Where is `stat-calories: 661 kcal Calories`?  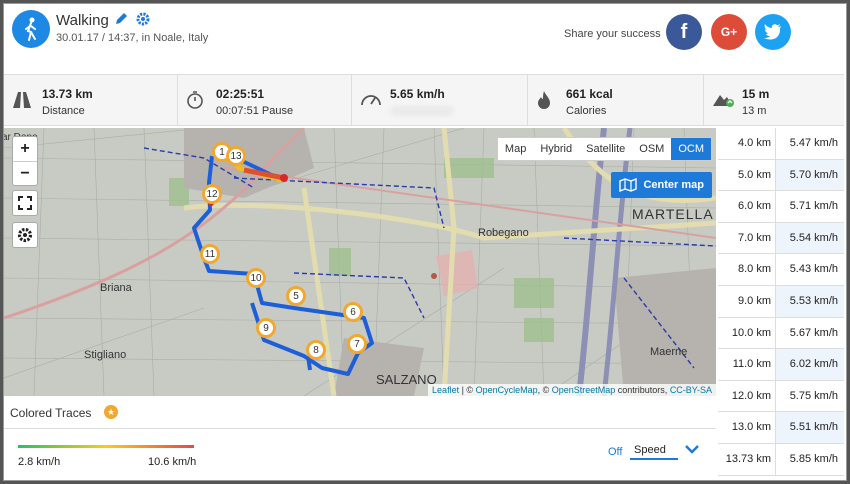
stat-calories: 661 kcal Calories is located at coordinates (616, 100).